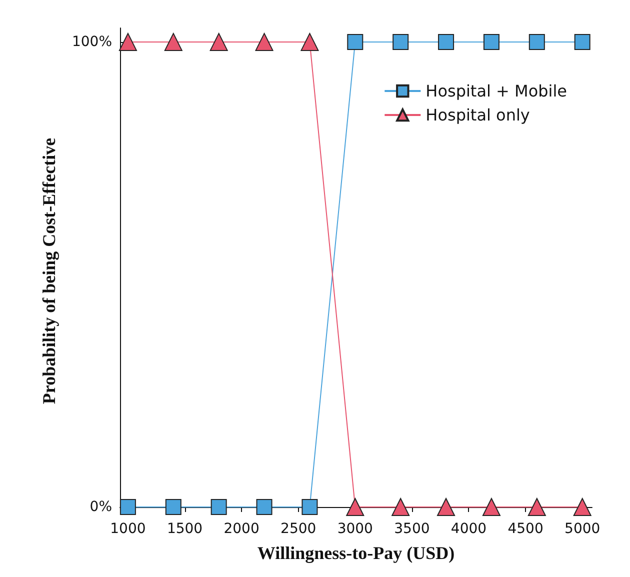 The width and height of the screenshot is (630, 577). Describe the element at coordinates (298, 529) in the screenshot. I see `x-tick-label: 2500` at that location.